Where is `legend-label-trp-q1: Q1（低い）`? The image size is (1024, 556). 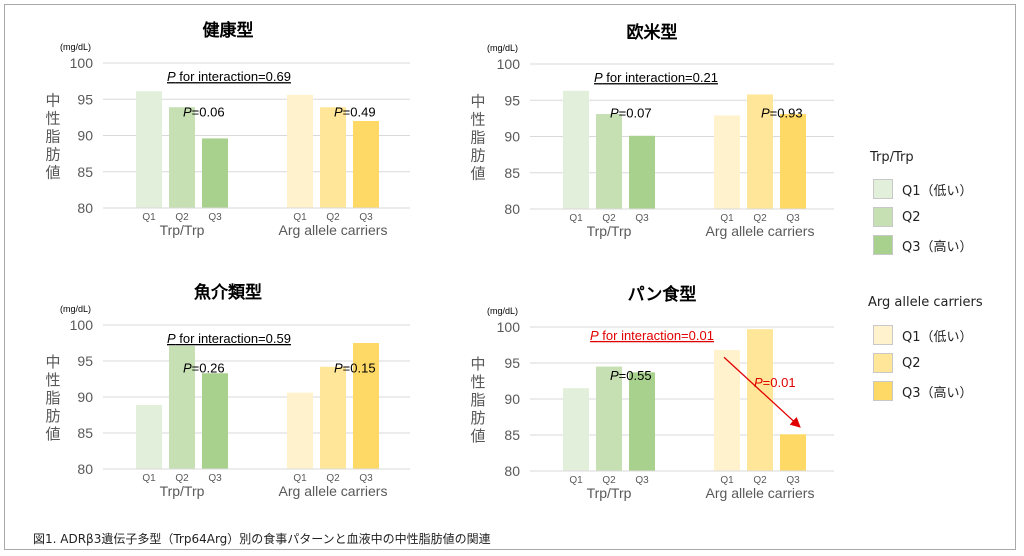
legend-label-trp-q1: Q1（低い） is located at coordinates (937, 191).